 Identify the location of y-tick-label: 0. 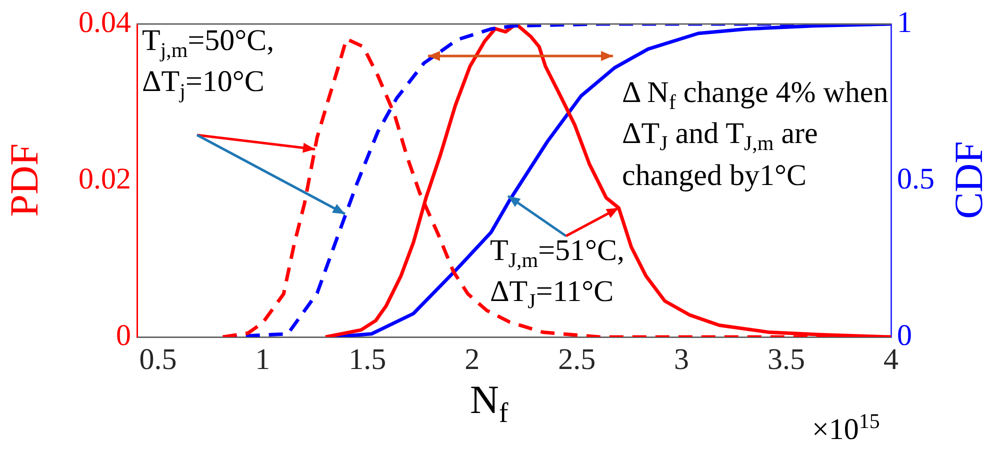
(123, 335).